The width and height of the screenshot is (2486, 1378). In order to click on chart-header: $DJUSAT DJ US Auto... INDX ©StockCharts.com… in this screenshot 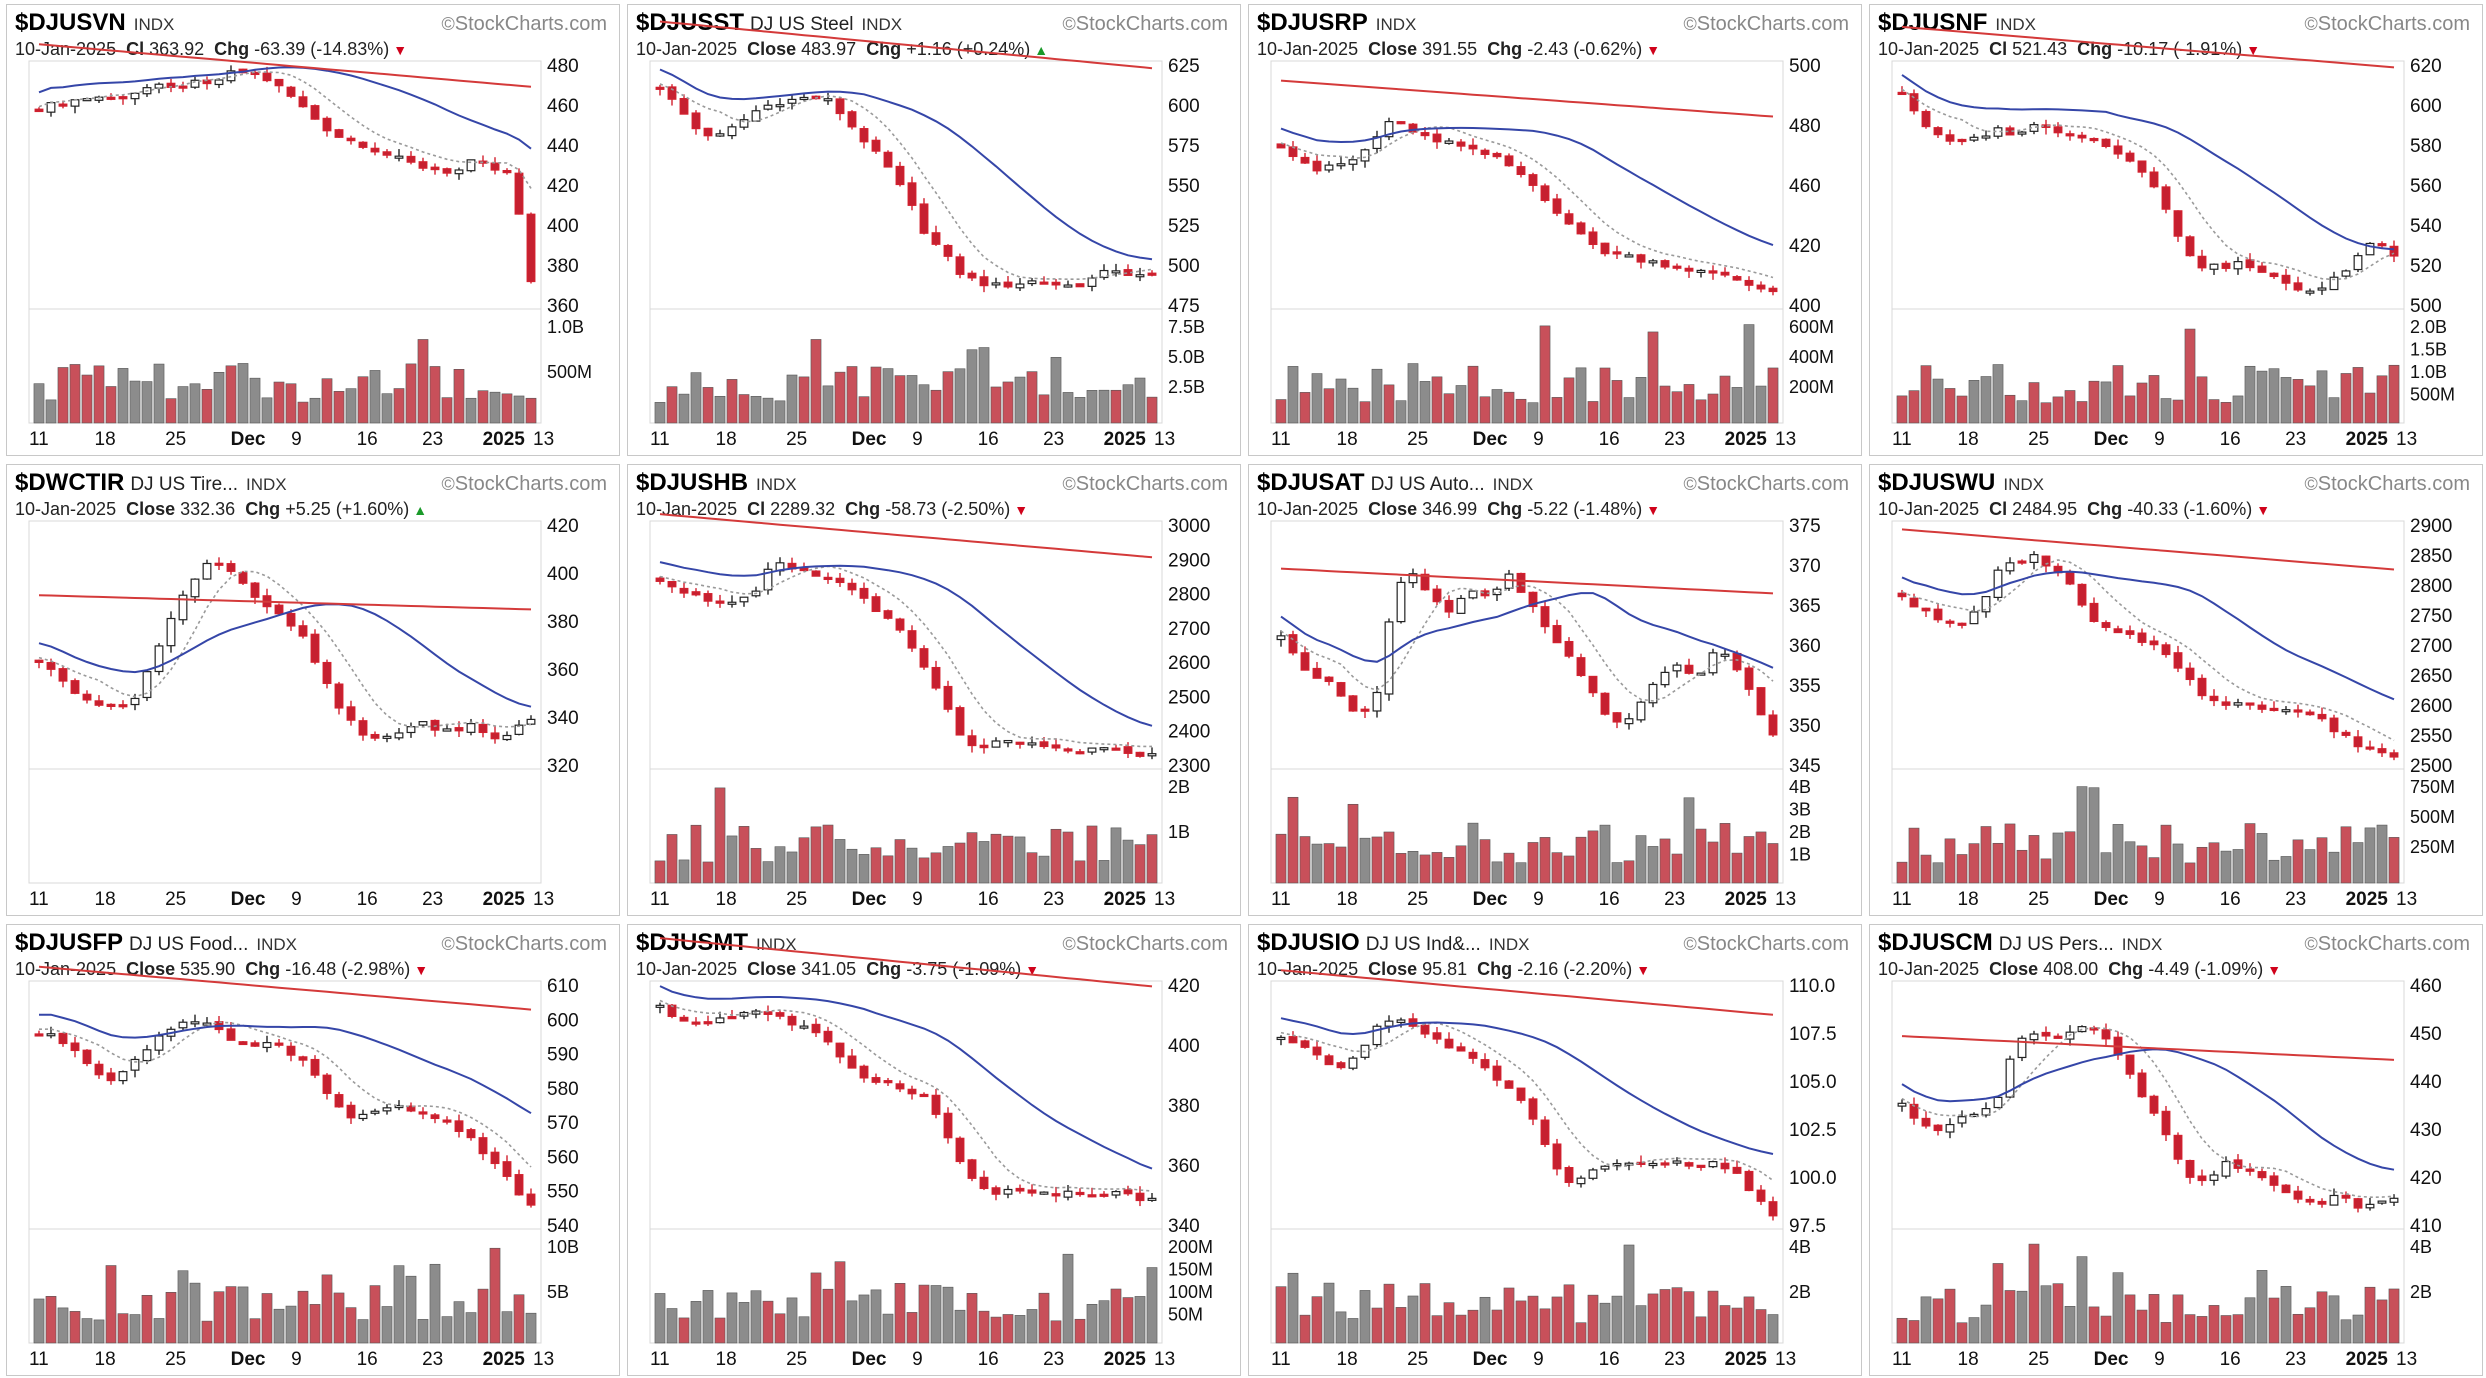, I will do `click(1555, 495)`.